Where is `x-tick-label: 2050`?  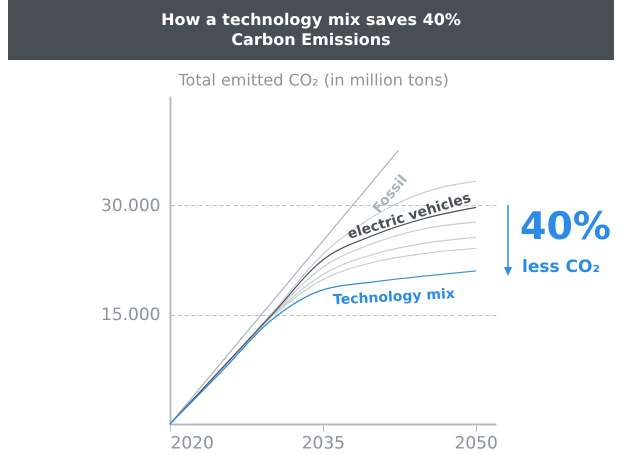 x-tick-label: 2050 is located at coordinates (476, 444).